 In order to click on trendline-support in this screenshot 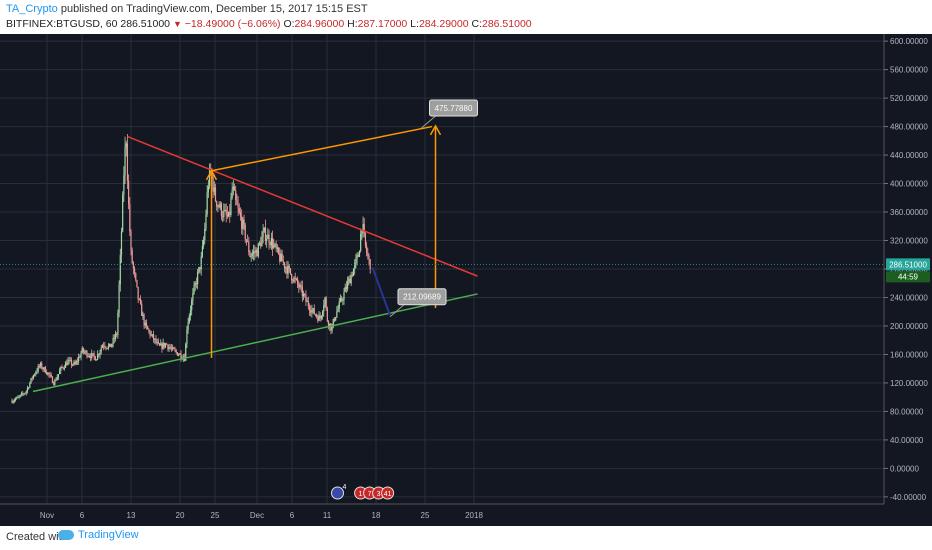, I will do `click(255, 343)`.